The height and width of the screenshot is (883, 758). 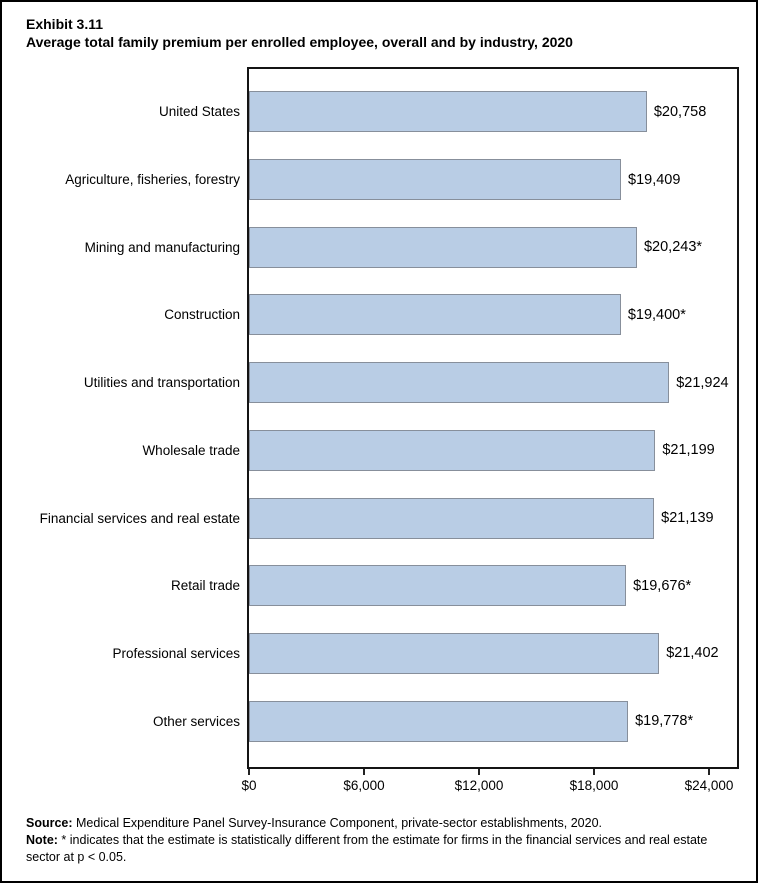 I want to click on value-label: $21,199, so click(x=688, y=450).